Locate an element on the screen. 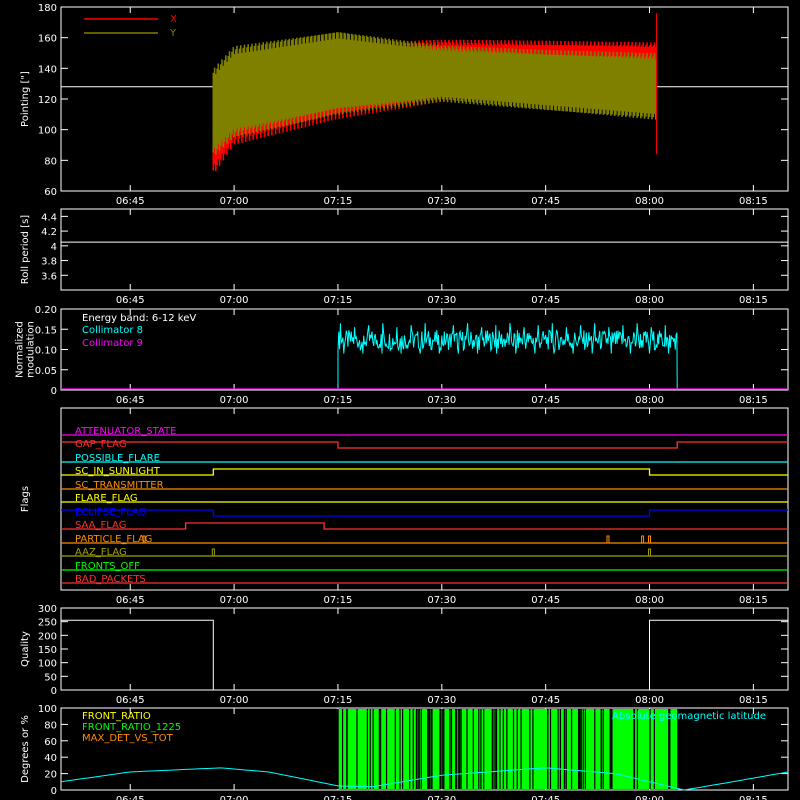 Image resolution: width=800 pixels, height=800 pixels. modulation-xtick-label: 06:45 is located at coordinates (130, 400).